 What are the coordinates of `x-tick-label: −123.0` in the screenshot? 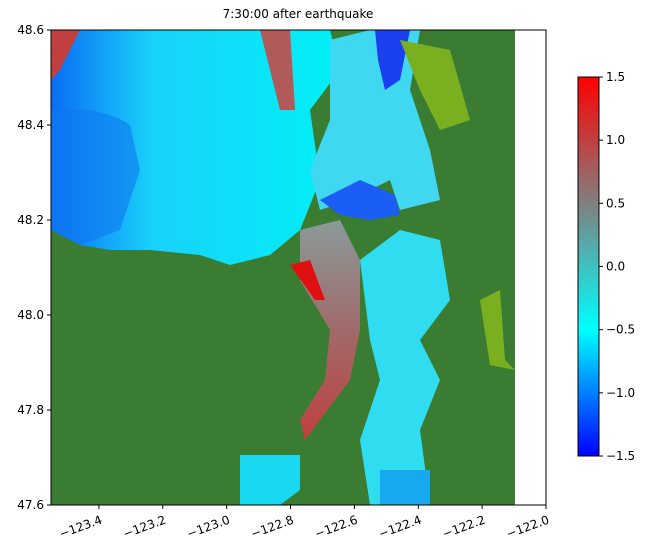 It's located at (208, 527).